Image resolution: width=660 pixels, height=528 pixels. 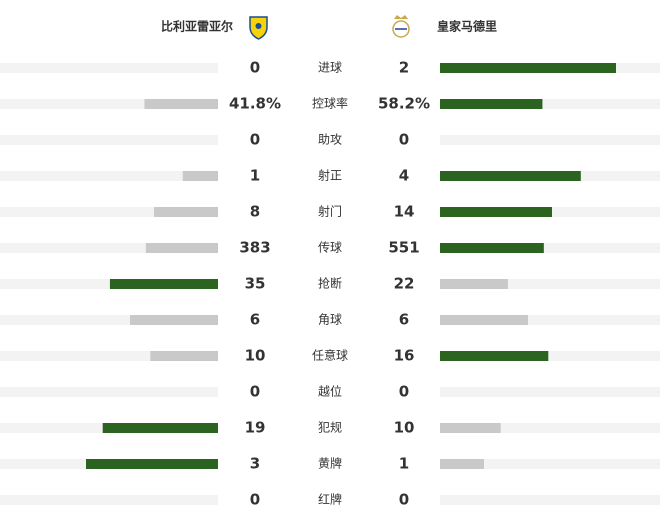 I want to click on home-value: 383, so click(x=254, y=248).